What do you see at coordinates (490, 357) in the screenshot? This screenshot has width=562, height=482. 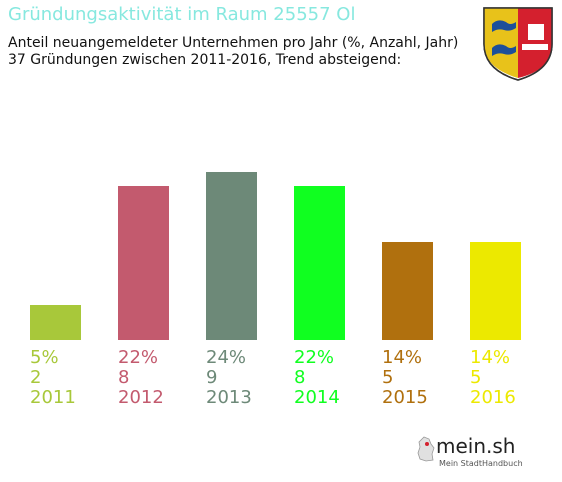 I see `percent-label-2016: 14%` at bounding box center [490, 357].